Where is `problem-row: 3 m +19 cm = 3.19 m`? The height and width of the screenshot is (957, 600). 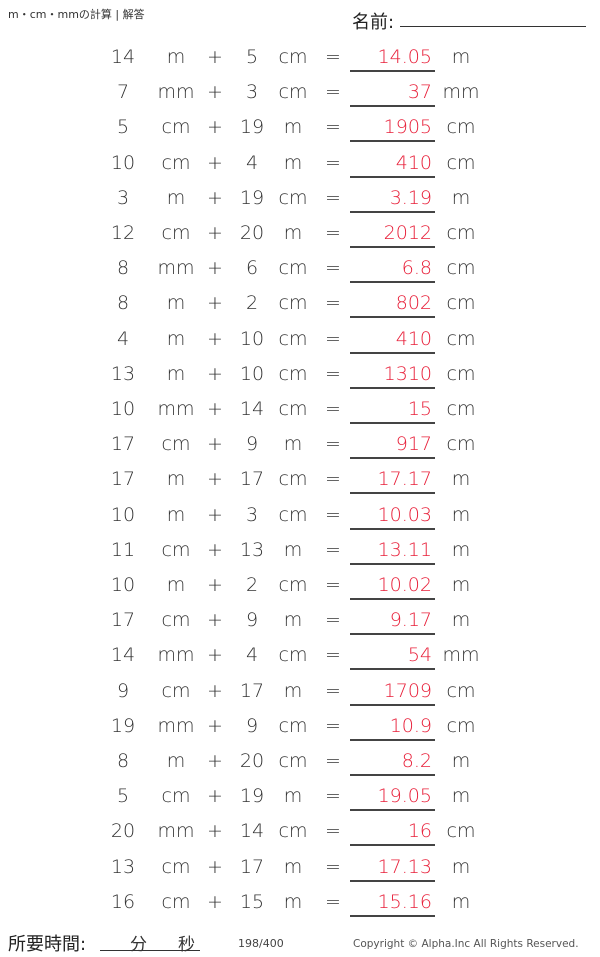 problem-row: 3 m +19 cm = 3.19 m is located at coordinates (300, 198).